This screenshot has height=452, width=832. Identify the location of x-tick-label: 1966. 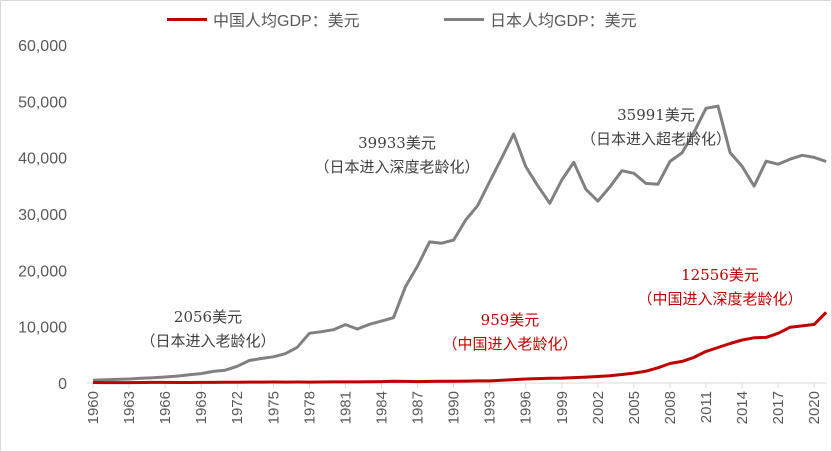
(165, 407).